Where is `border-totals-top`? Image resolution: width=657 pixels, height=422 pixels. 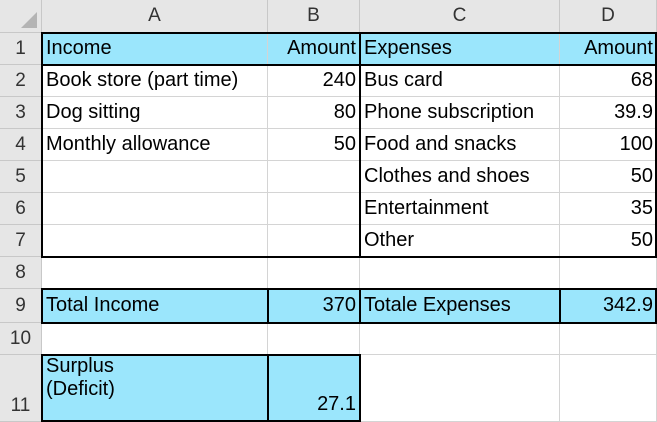 border-totals-top is located at coordinates (349, 289).